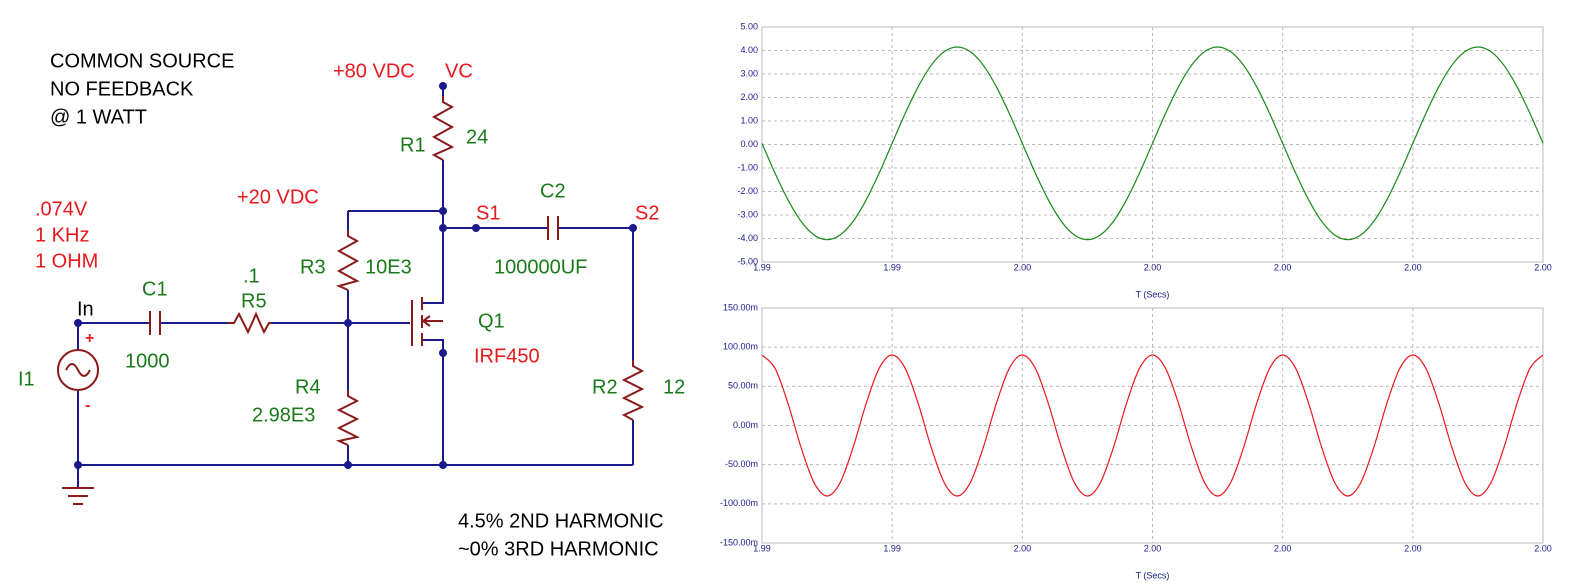 The width and height of the screenshot is (1574, 586). Describe the element at coordinates (553, 228) in the screenshot. I see `capacitor-c2` at that location.